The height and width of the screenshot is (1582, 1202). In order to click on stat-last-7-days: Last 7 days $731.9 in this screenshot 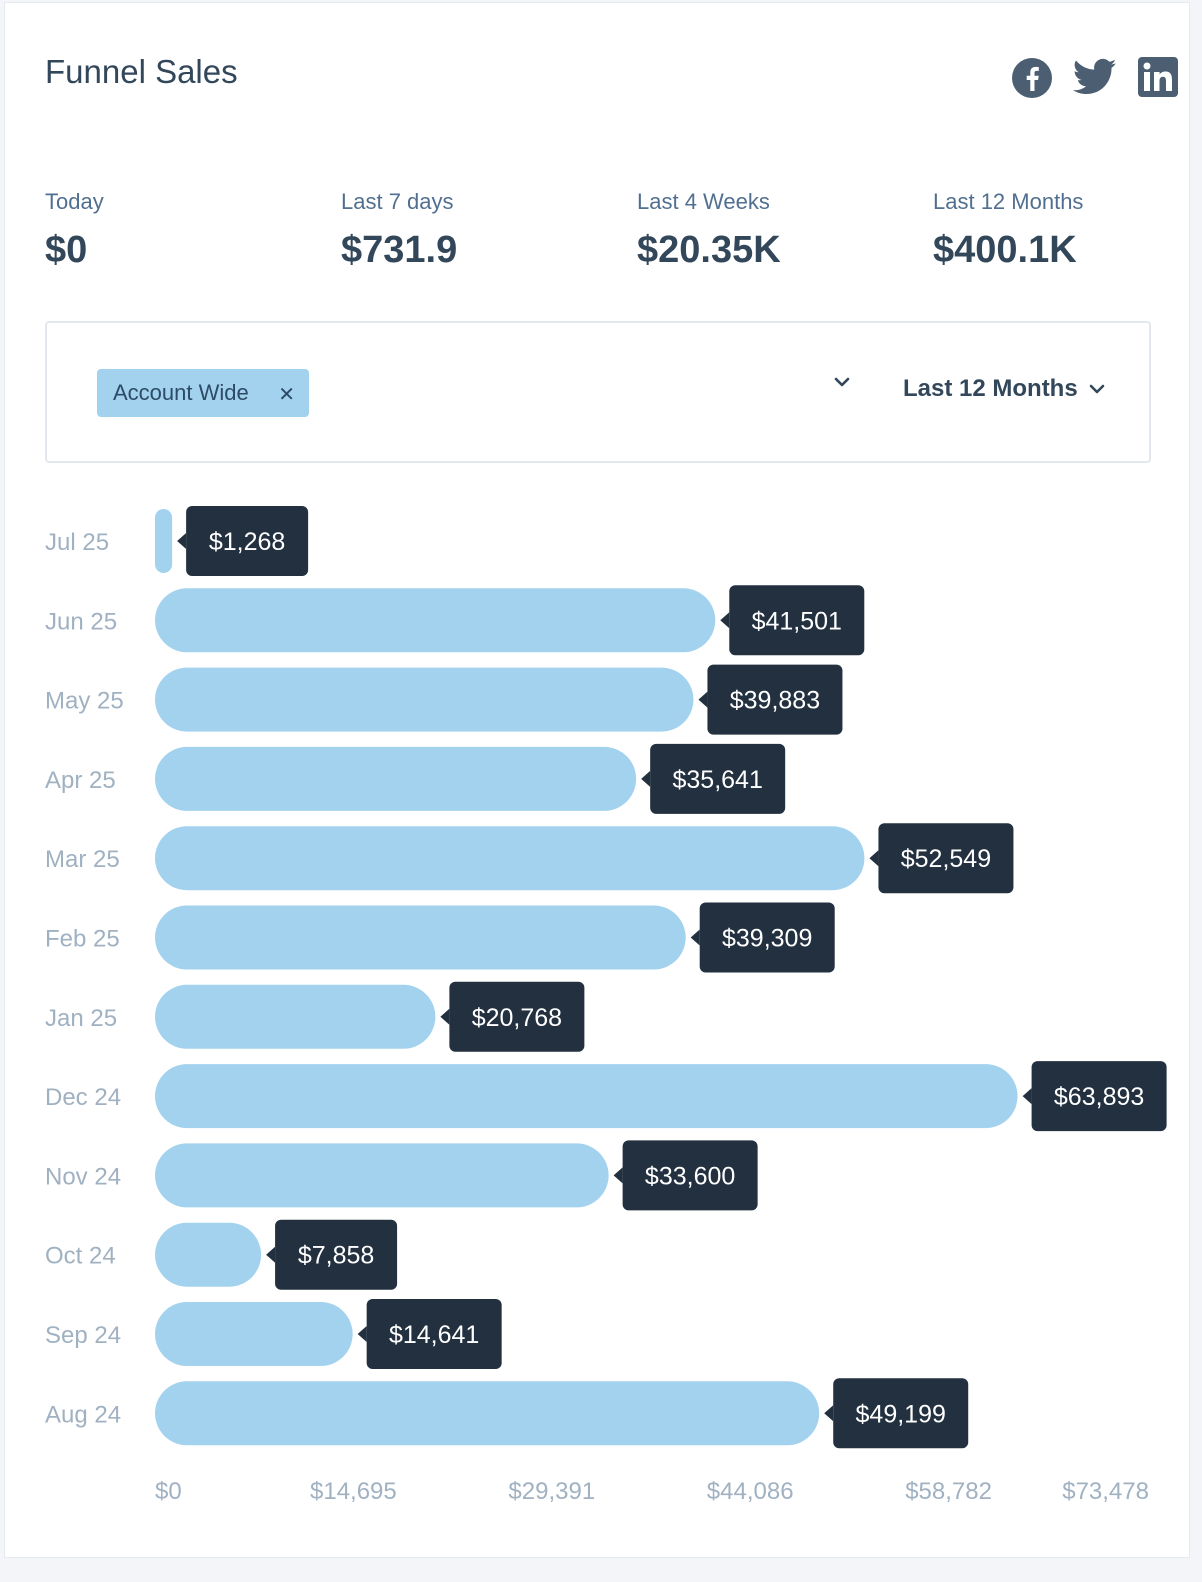, I will do `click(399, 230)`.